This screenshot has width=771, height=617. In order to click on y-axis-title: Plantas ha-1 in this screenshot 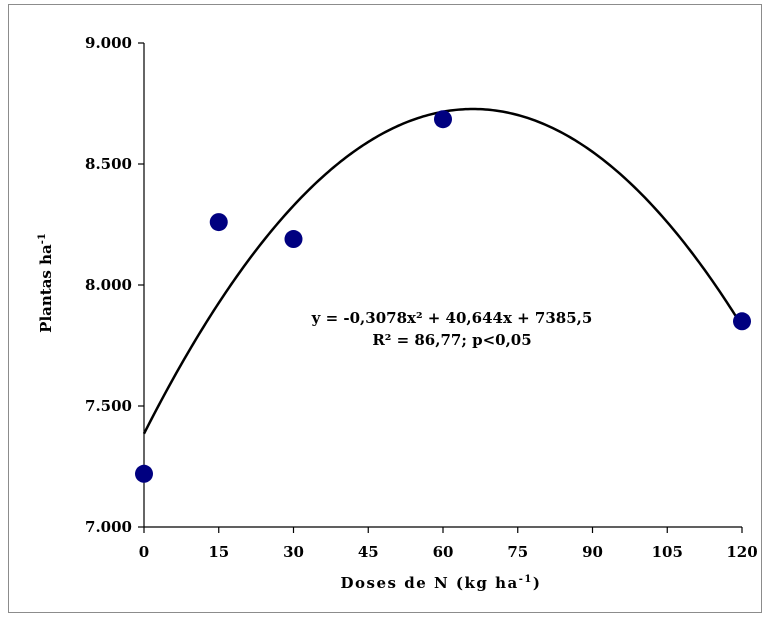, I will do `click(46, 283)`.